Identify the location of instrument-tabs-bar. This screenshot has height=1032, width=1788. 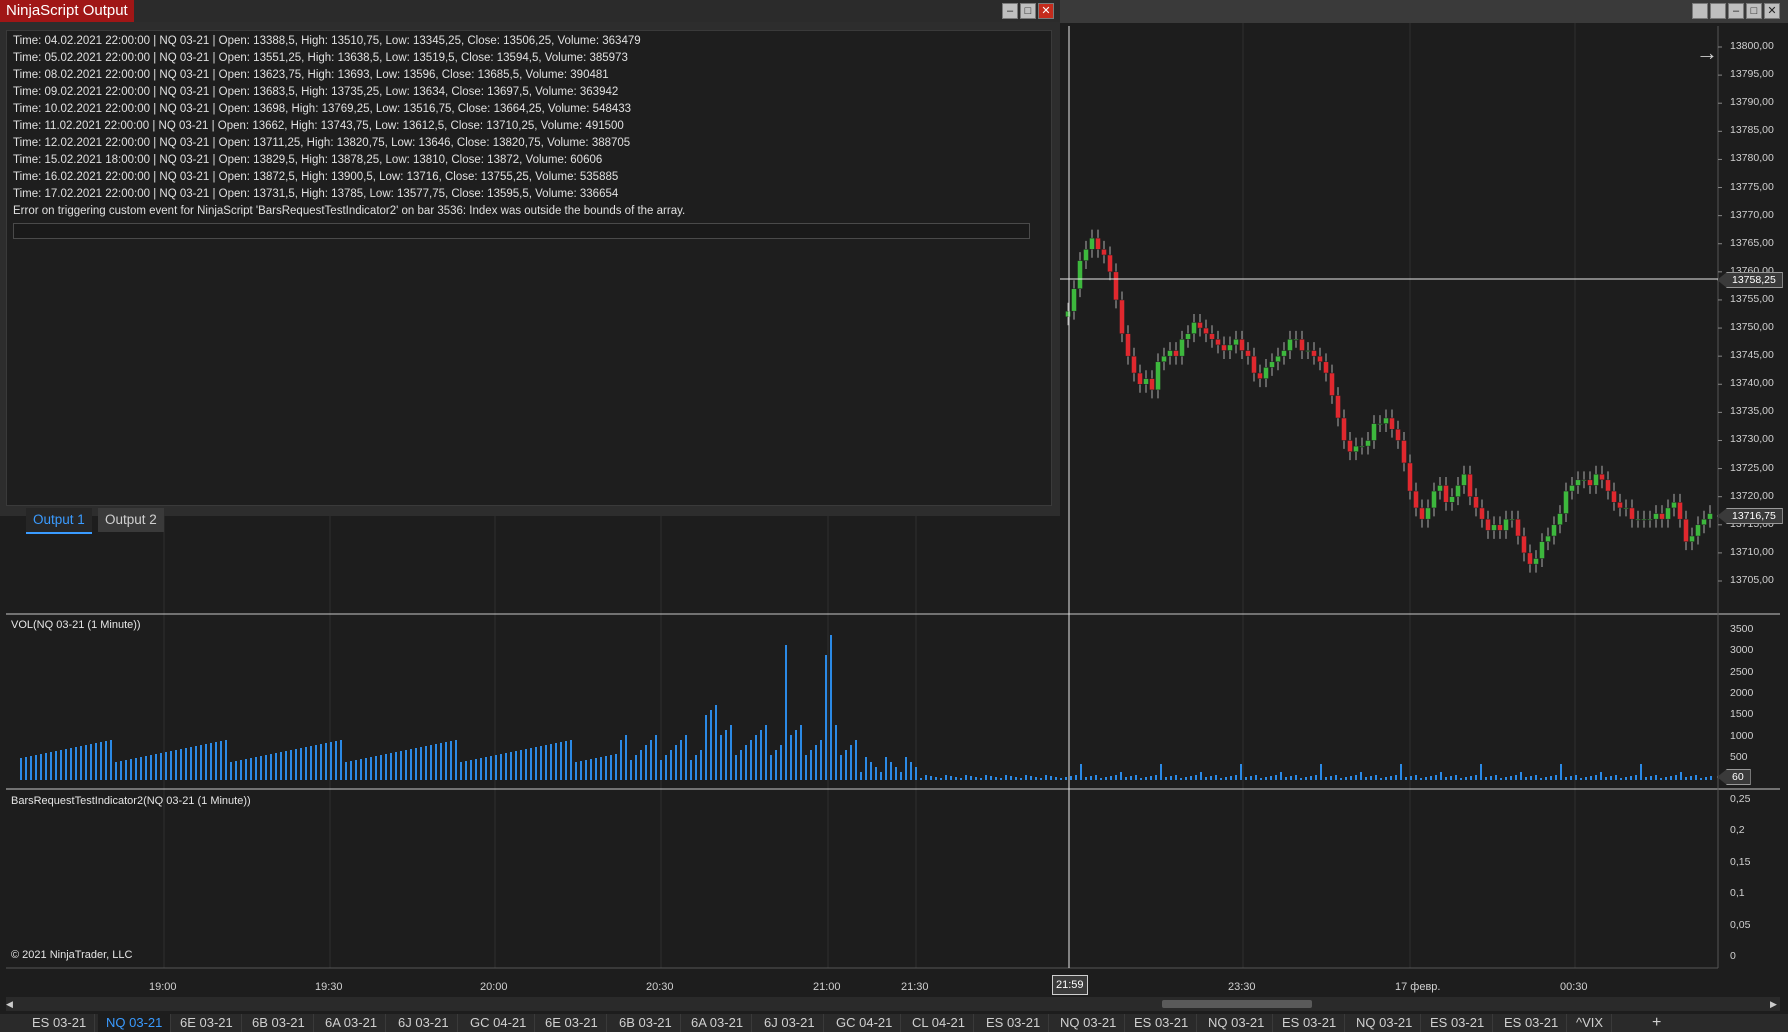
(894, 1023).